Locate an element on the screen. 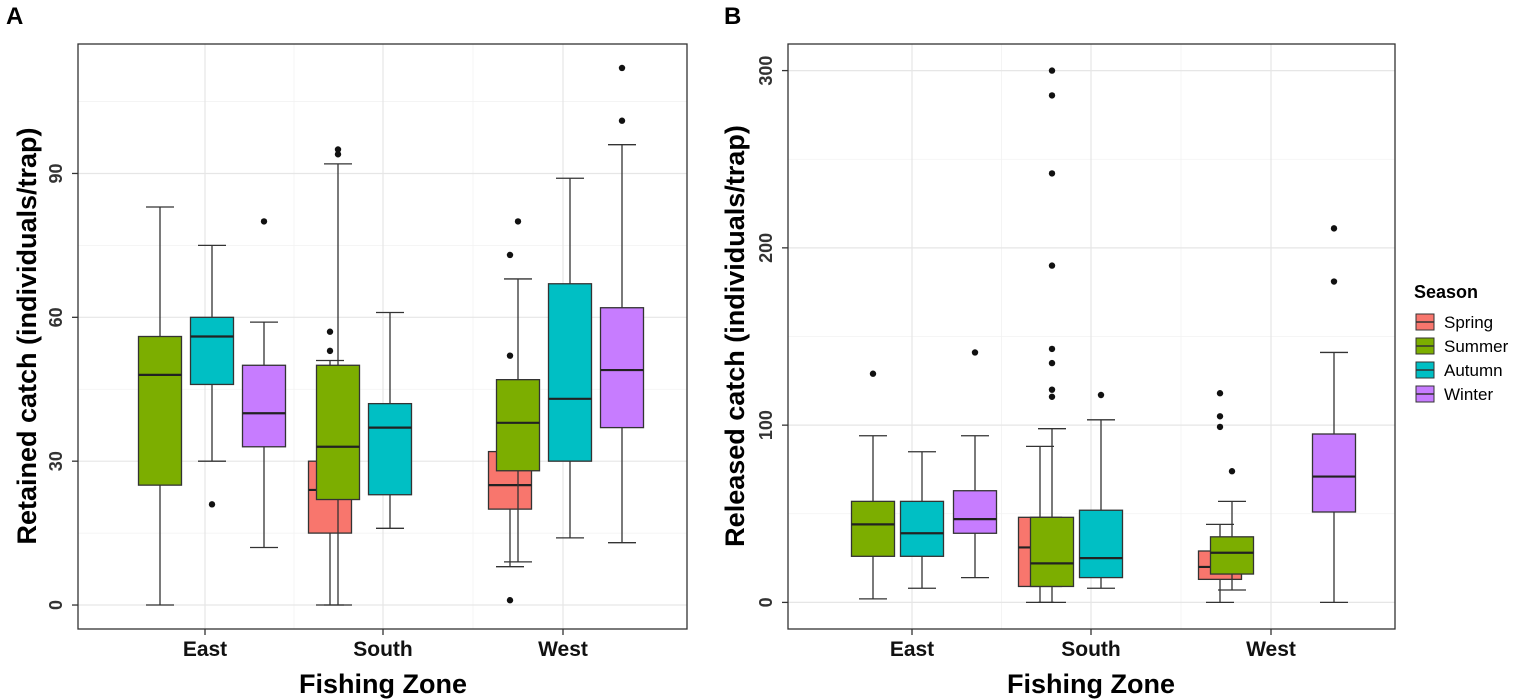  panel-a-y-axis-title: Retained catch (individuals/trap) is located at coordinates (27, 335).